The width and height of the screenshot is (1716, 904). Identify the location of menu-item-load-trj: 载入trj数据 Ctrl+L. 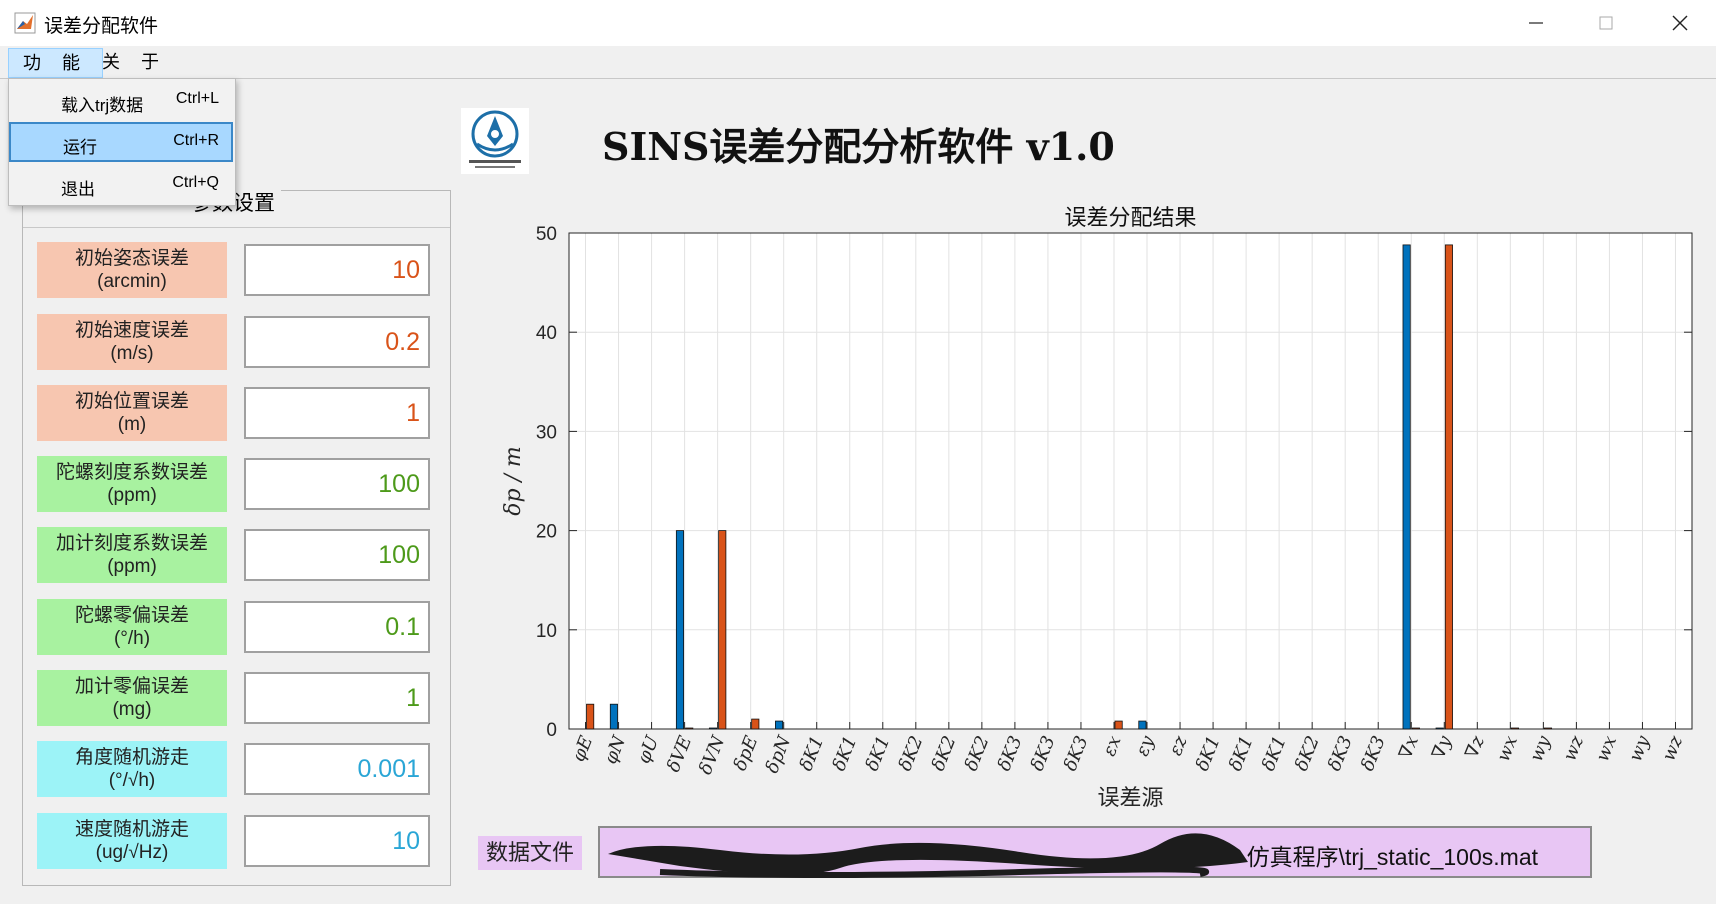
(121, 101).